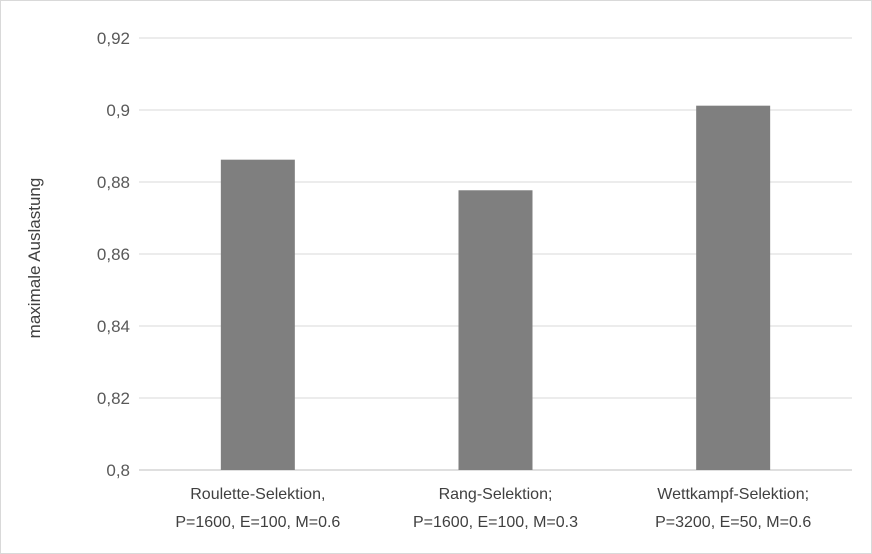 This screenshot has height=554, width=872. I want to click on y-axis-title: maximale Auslastung, so click(34, 258).